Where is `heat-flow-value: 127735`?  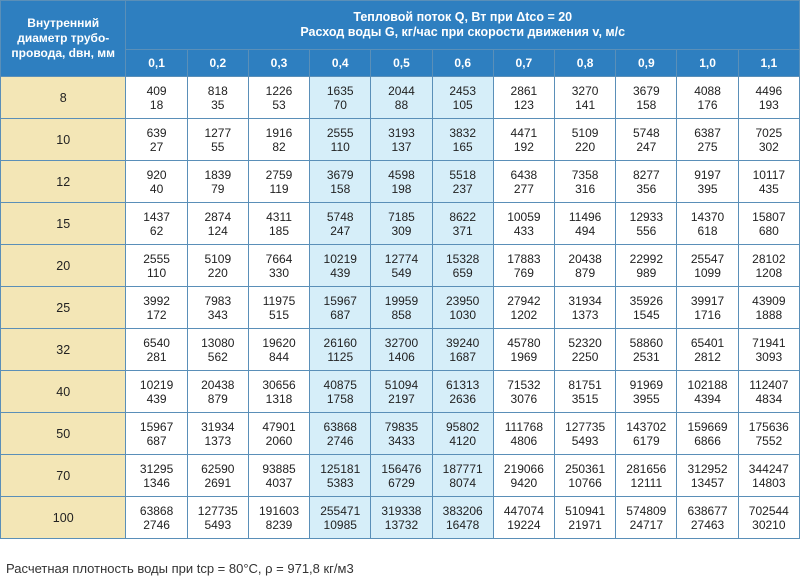 heat-flow-value: 127735 is located at coordinates (585, 426).